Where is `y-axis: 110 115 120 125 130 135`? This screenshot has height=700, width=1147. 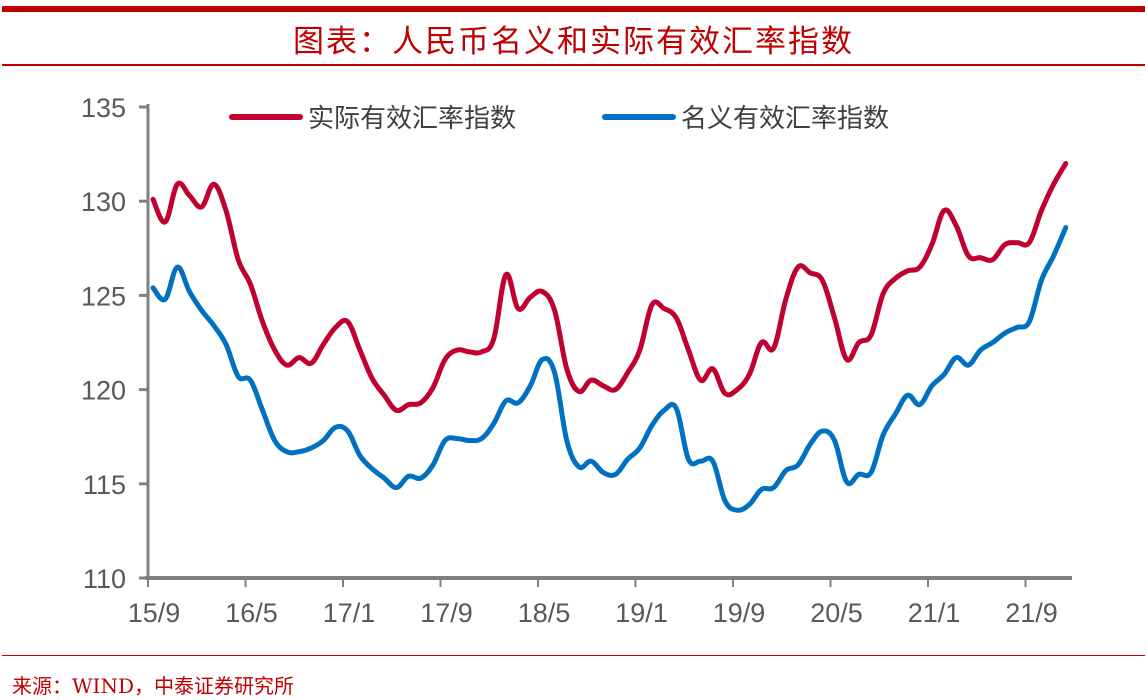 y-axis: 110 115 120 125 130 135 is located at coordinates (115, 343).